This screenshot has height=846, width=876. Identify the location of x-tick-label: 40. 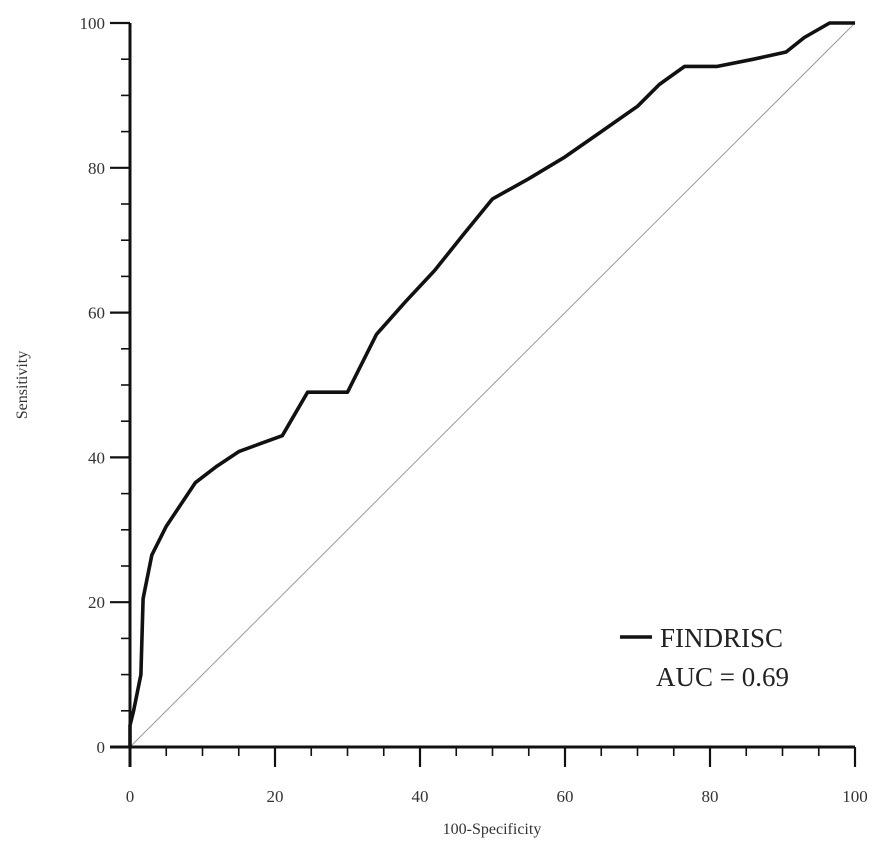
(420, 796).